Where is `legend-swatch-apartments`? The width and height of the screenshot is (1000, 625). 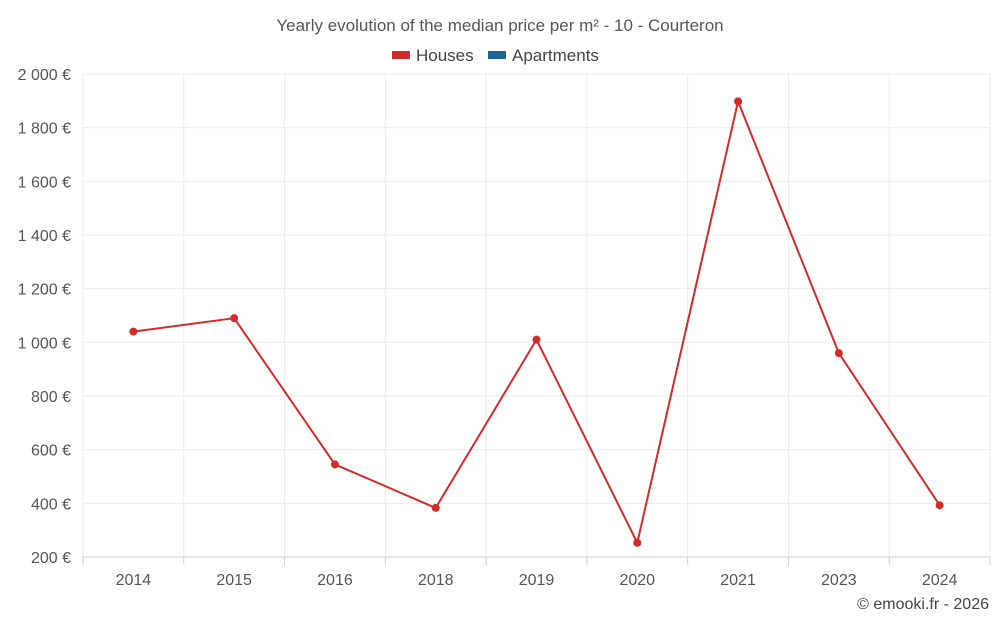 legend-swatch-apartments is located at coordinates (497, 55).